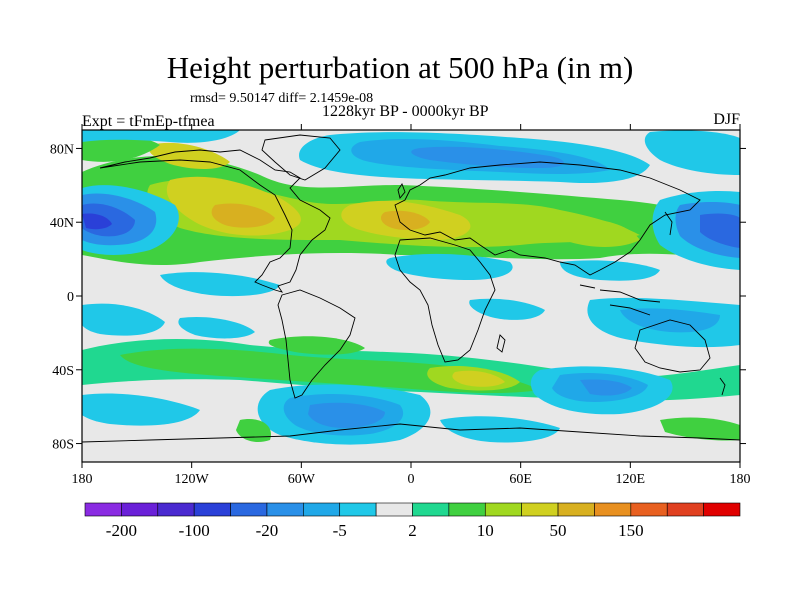  What do you see at coordinates (400, 67) in the screenshot?
I see `chart-title: Height perturbation at 500 hPa (in m)` at bounding box center [400, 67].